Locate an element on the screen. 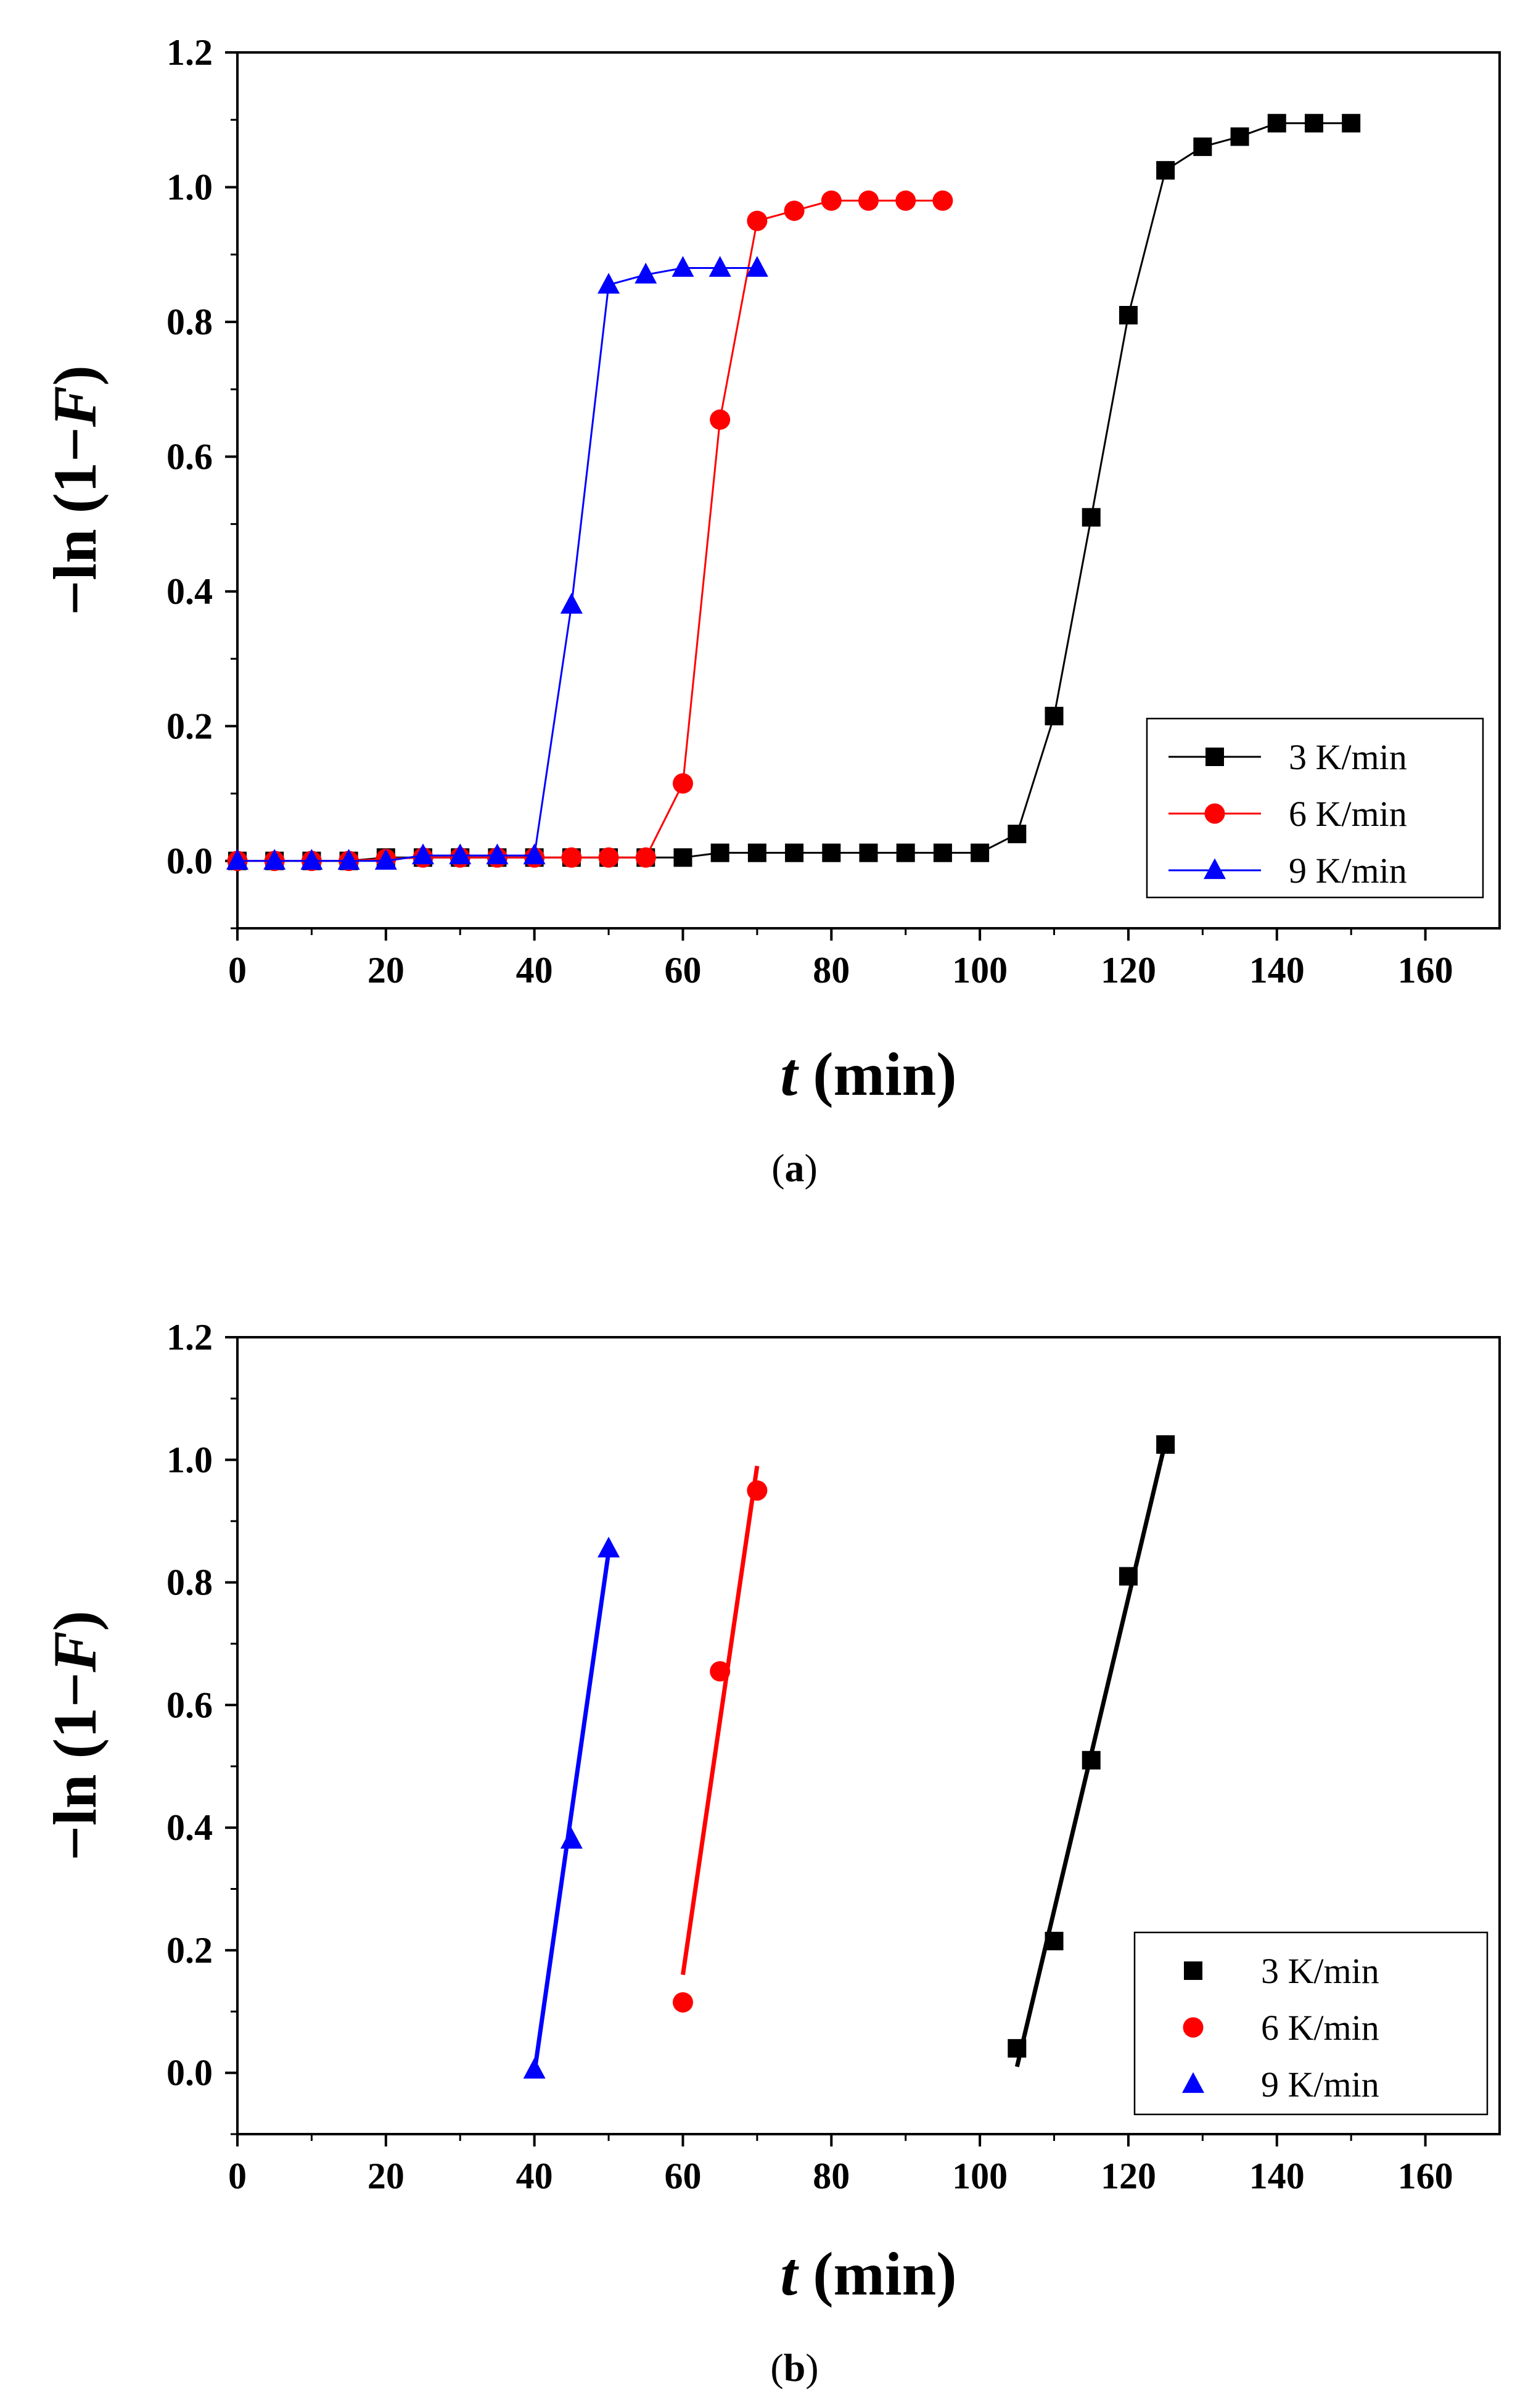 The height and width of the screenshot is (2408, 1536). legend-box is located at coordinates (1315, 808).